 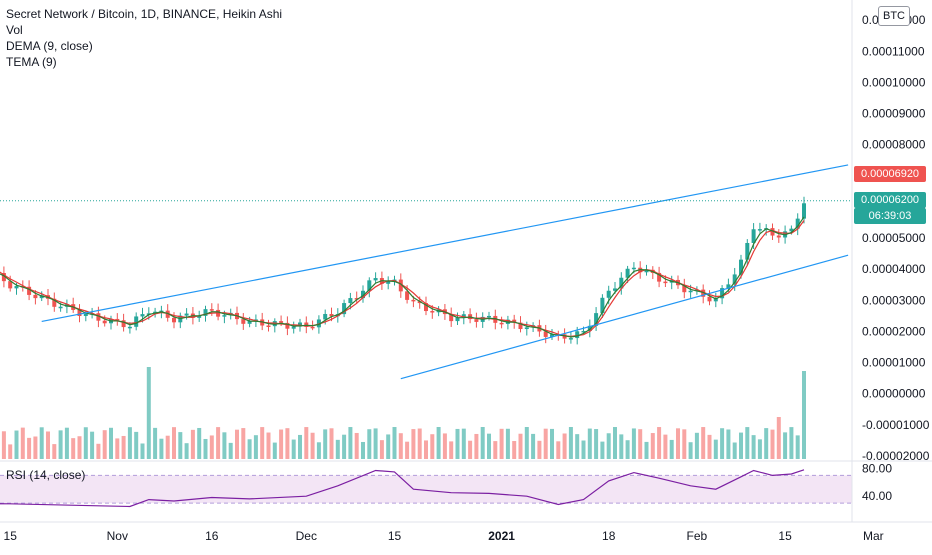 What do you see at coordinates (894, 331) in the screenshot?
I see `y-tick-label: 0.00002000` at bounding box center [894, 331].